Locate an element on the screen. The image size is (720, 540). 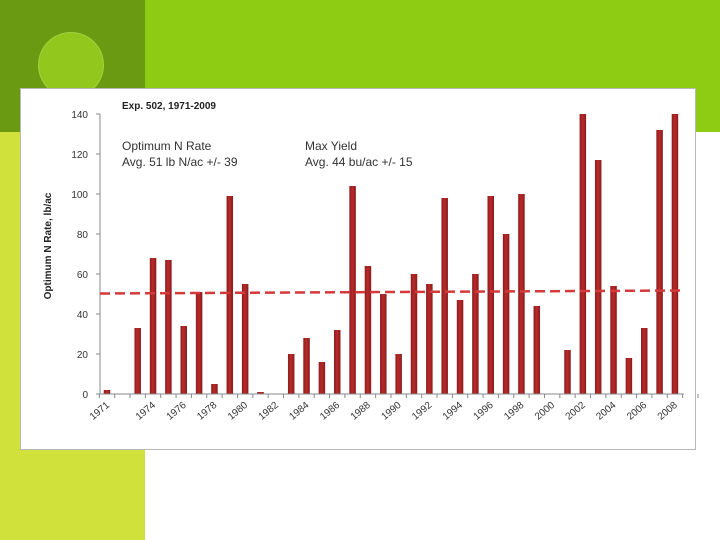
annotation-maxyield-title: Max Yield is located at coordinates (331, 146).